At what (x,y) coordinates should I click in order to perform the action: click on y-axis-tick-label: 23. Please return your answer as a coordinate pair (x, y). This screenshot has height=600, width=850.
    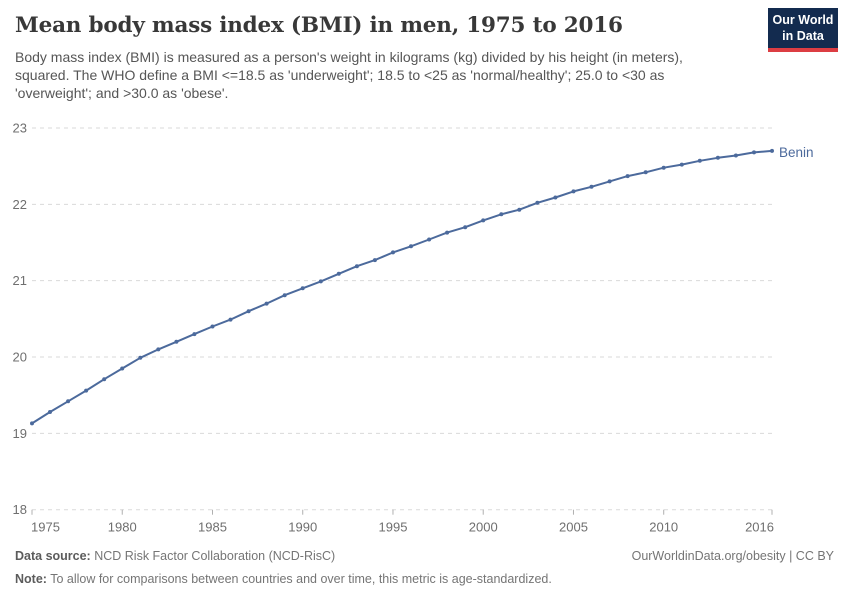
    Looking at the image, I should click on (20, 128).